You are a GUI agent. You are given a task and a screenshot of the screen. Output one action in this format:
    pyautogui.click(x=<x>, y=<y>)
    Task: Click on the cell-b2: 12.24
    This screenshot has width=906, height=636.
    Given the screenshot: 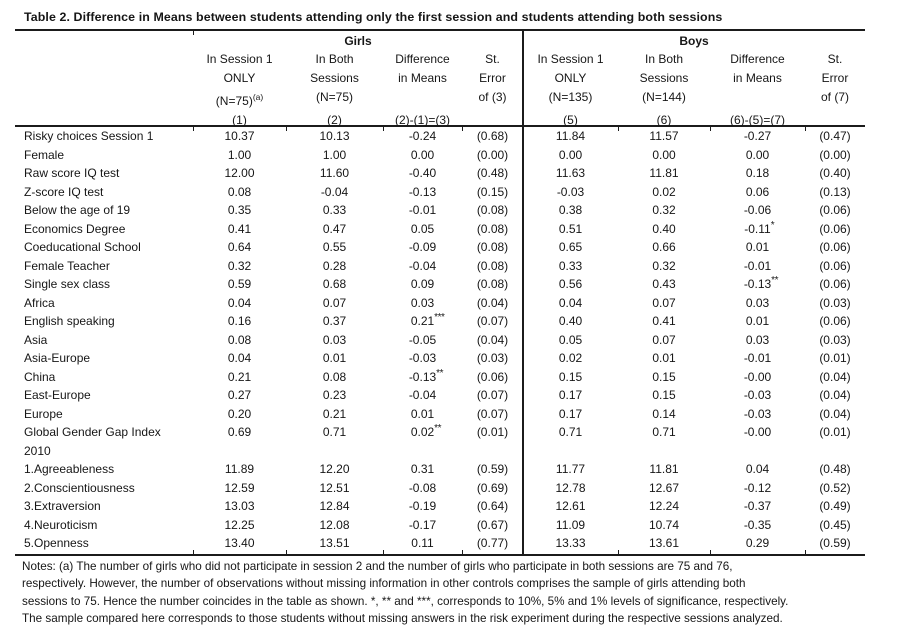 What is the action you would take?
    pyautogui.click(x=664, y=506)
    